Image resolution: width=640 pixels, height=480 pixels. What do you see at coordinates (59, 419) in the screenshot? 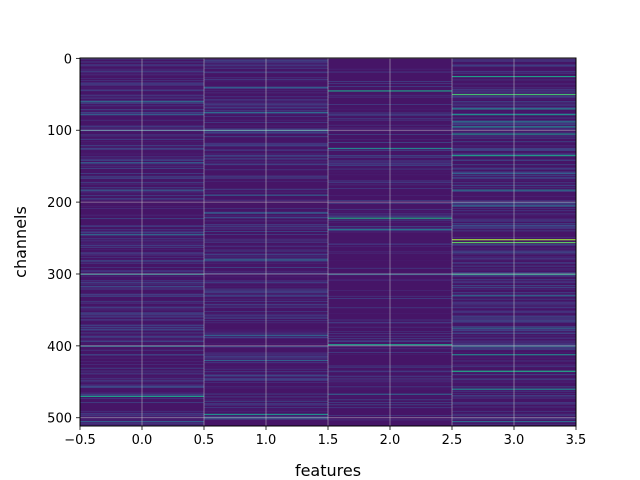
I see `y-tick-label: 500` at bounding box center [59, 419].